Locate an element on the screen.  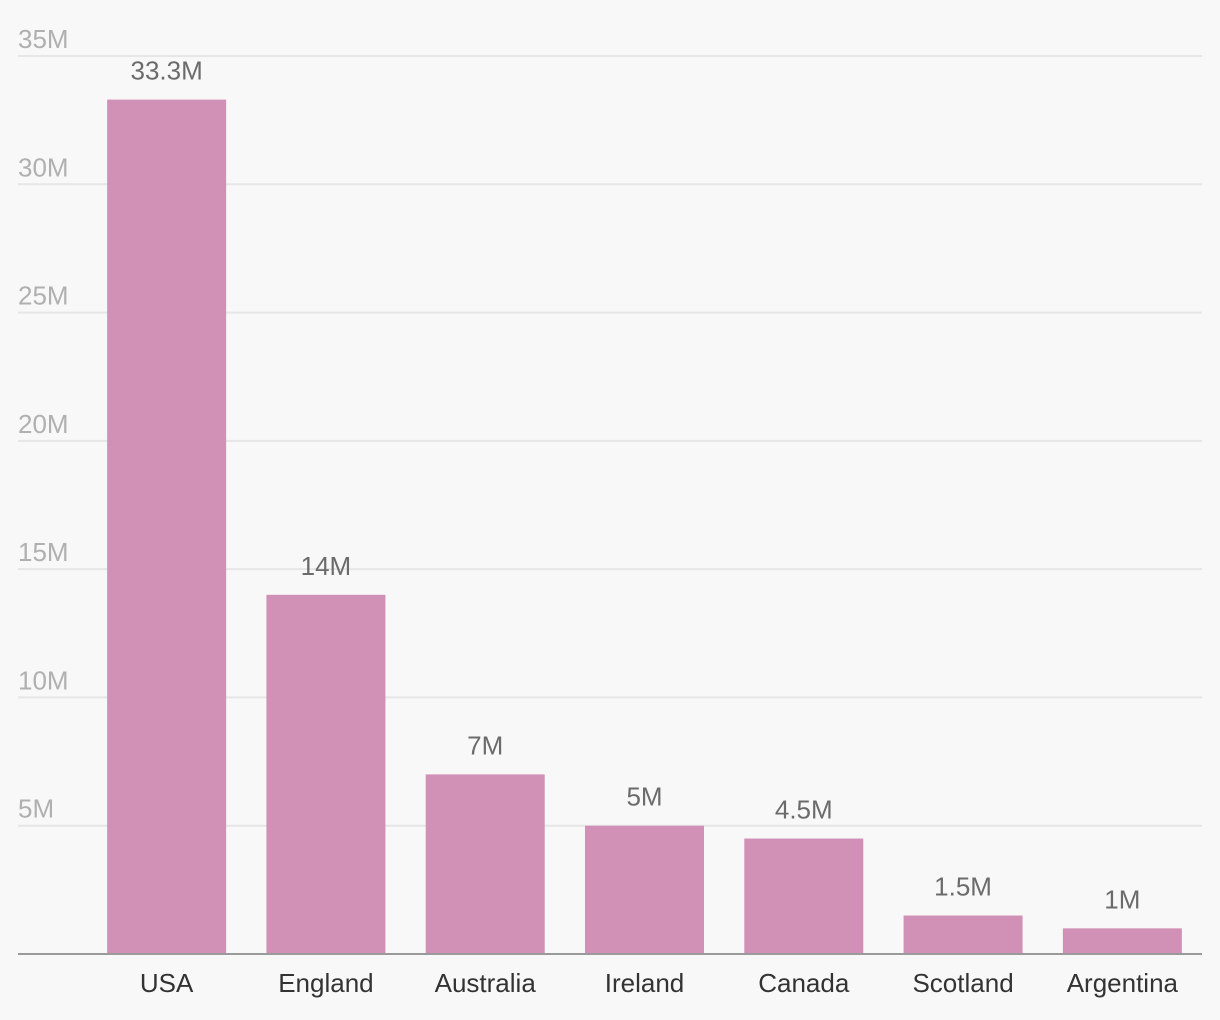
x-tick-label: England is located at coordinates (325, 983).